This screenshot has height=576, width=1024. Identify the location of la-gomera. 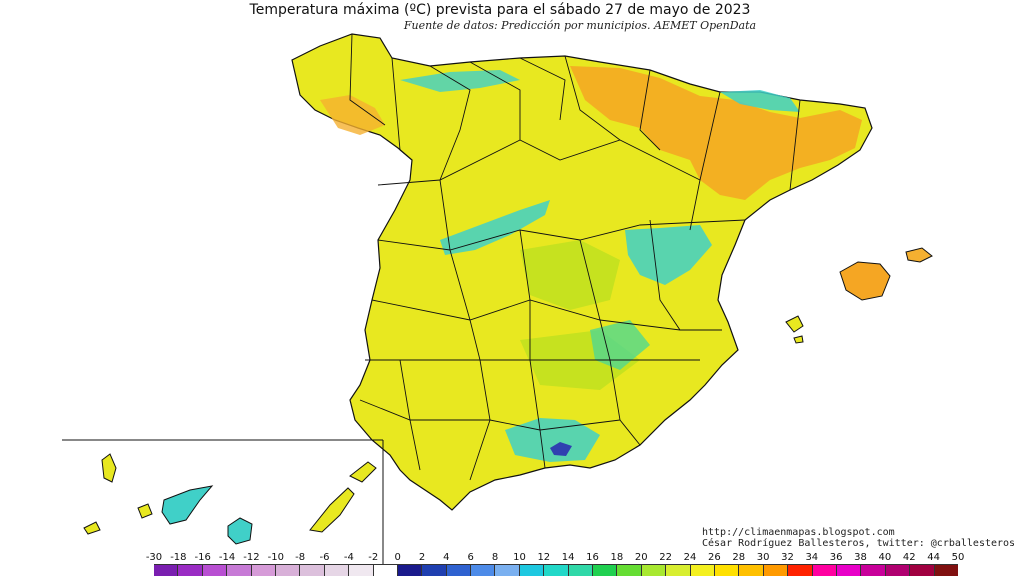
(145, 511).